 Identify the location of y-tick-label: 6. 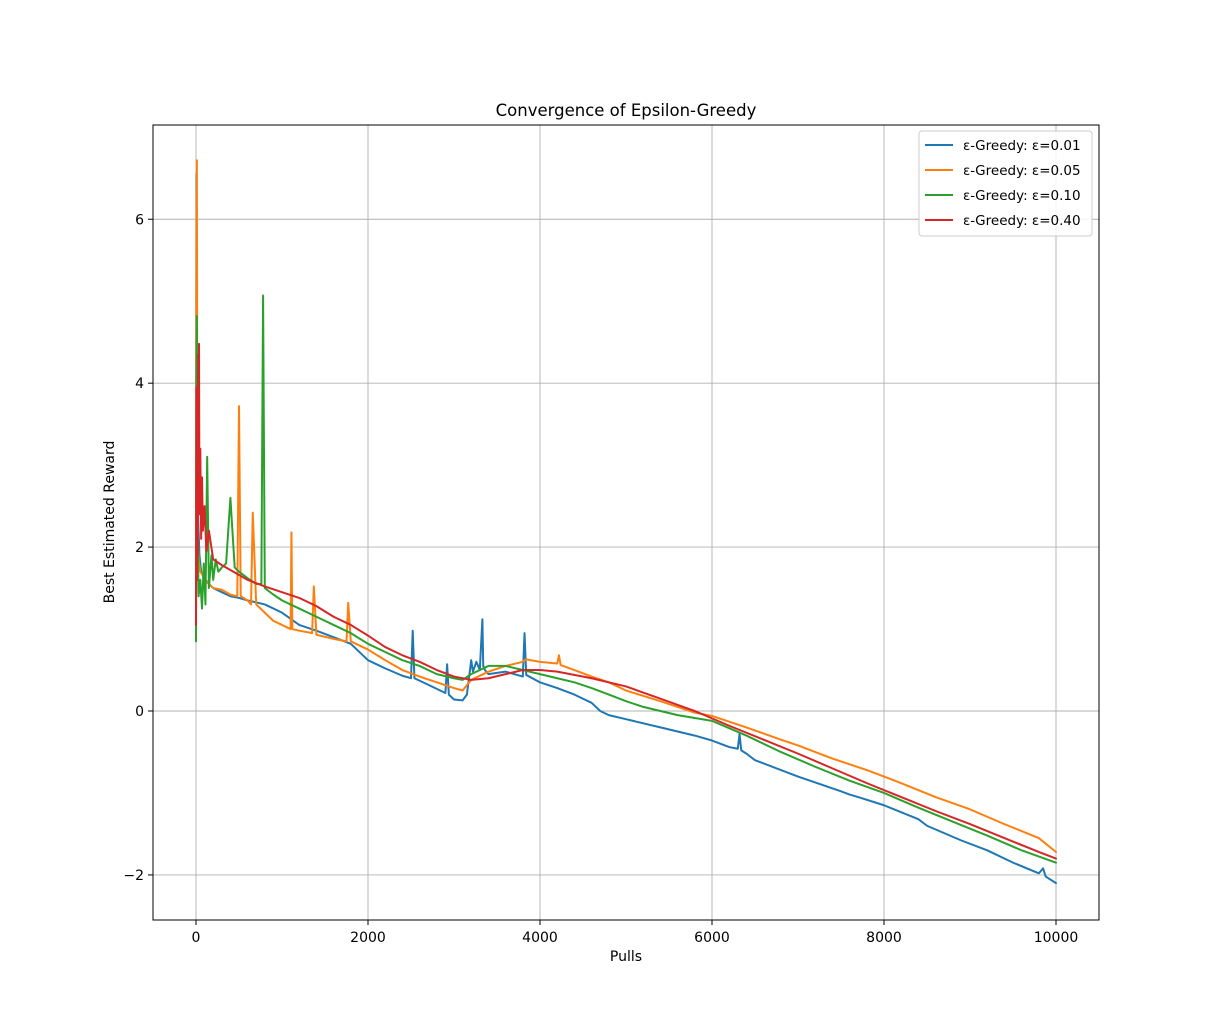
(139, 220).